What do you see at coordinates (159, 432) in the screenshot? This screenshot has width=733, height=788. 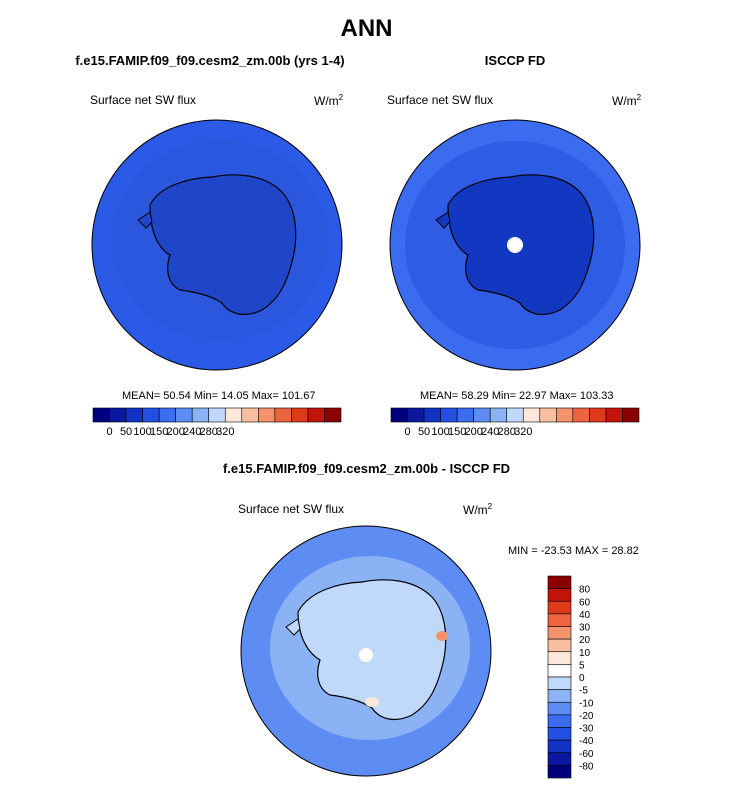 I see `panel1-colorbar-tick-label: 150` at bounding box center [159, 432].